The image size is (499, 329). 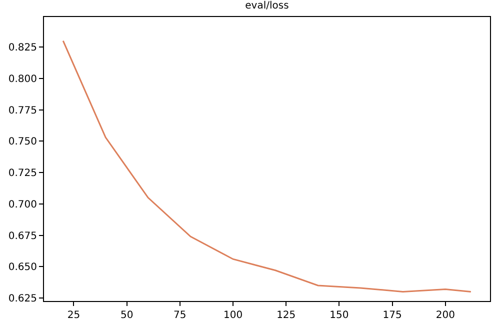 I want to click on y-tick-label: 0.675, so click(x=22, y=236).